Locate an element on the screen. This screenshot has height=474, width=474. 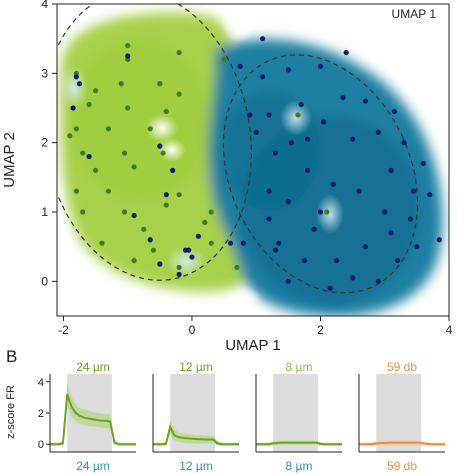
x-tick-label: 2 is located at coordinates (320, 330).